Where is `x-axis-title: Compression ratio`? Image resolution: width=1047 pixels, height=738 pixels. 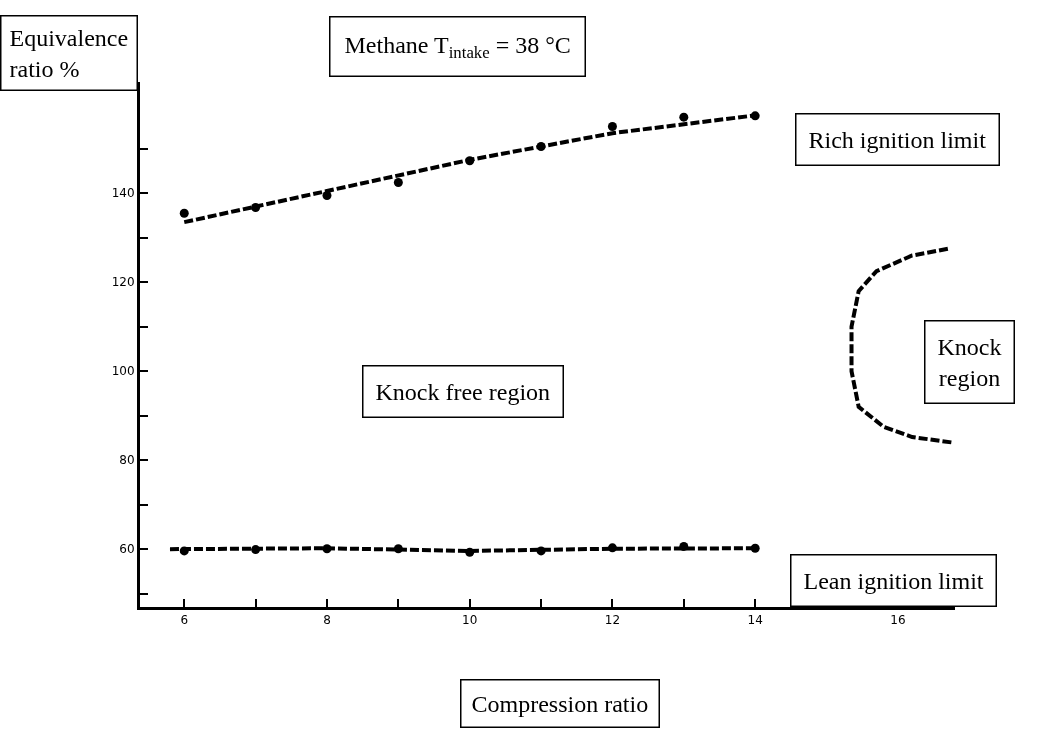
x-axis-title: Compression ratio is located at coordinates (560, 703).